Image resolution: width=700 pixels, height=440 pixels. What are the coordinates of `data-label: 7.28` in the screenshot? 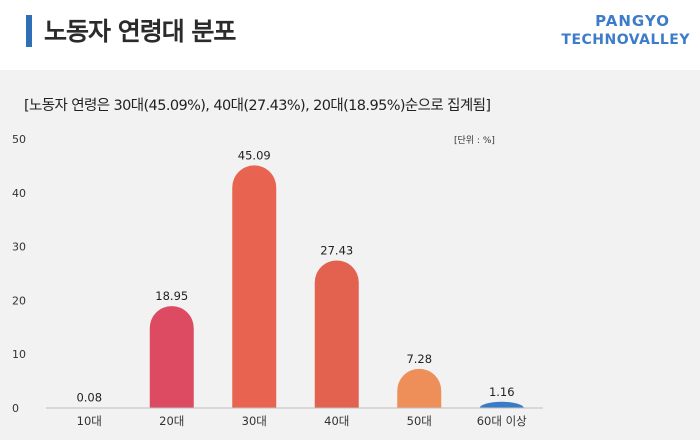 It's located at (419, 359).